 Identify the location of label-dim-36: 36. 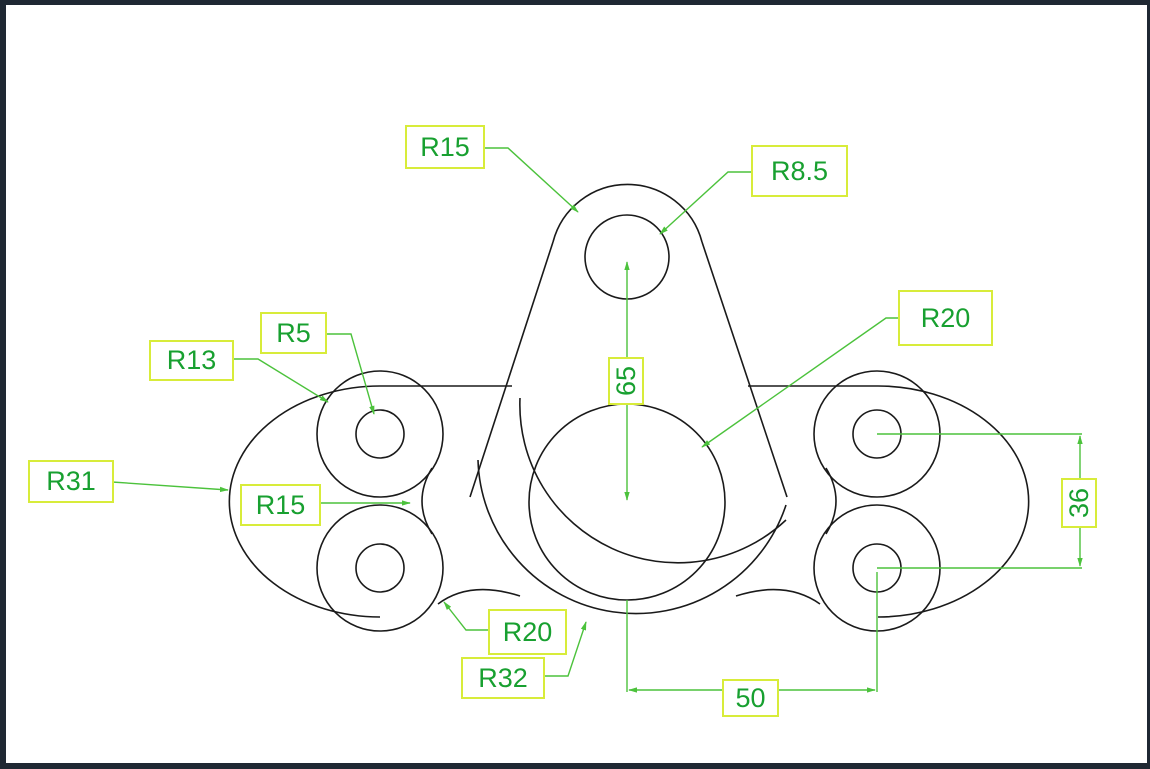
(1079, 503).